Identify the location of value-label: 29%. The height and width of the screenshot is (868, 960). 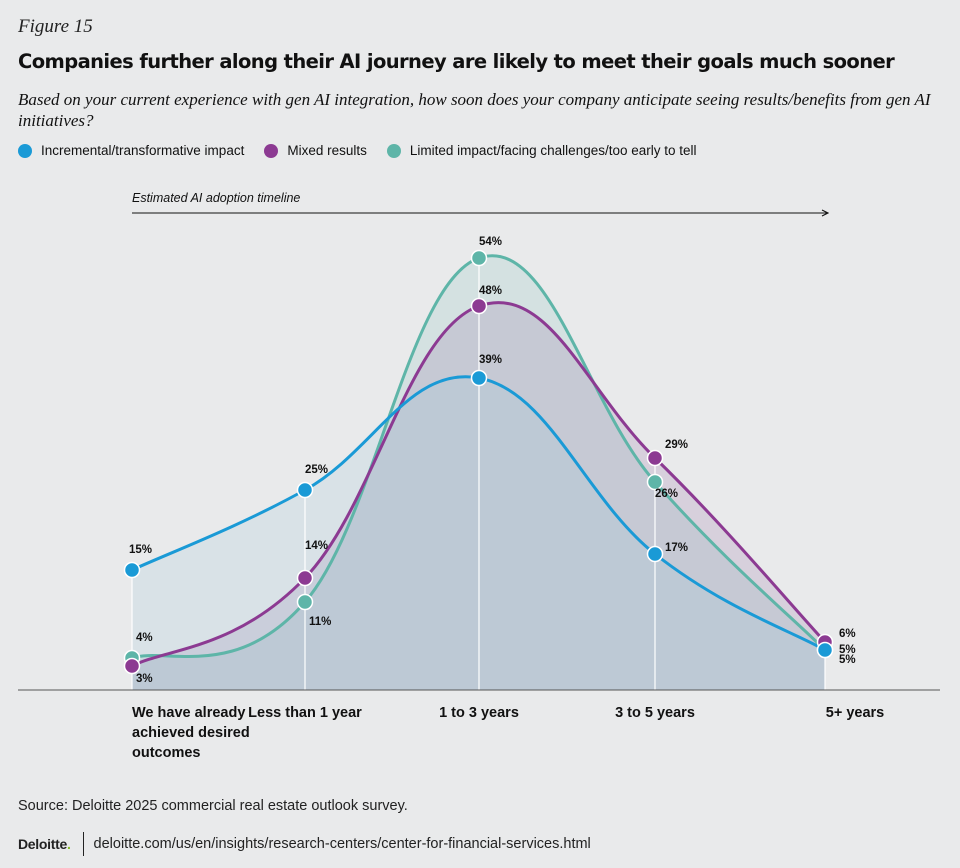
(676, 445).